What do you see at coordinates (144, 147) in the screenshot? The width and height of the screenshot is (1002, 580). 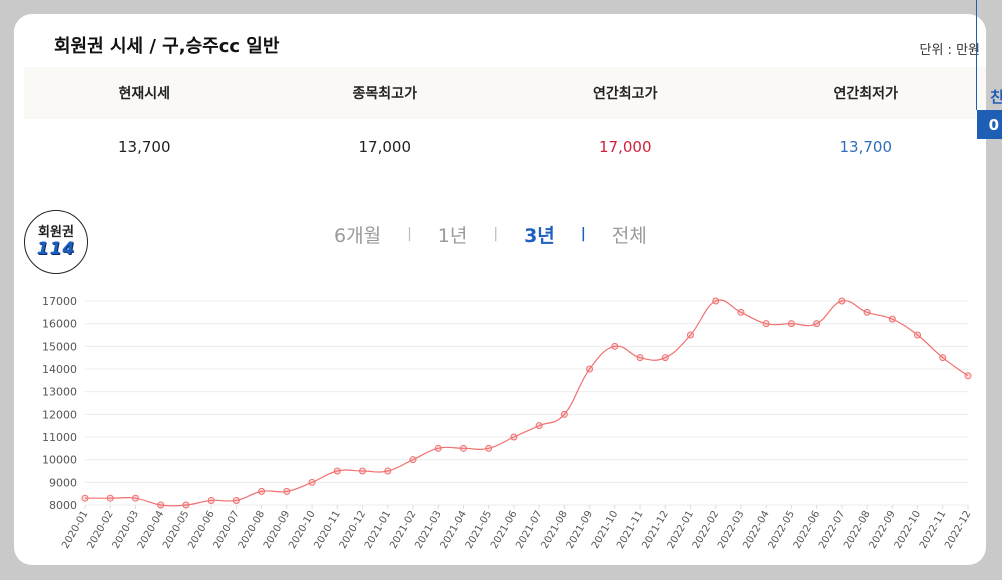 I see `value-current-price: 13,700` at bounding box center [144, 147].